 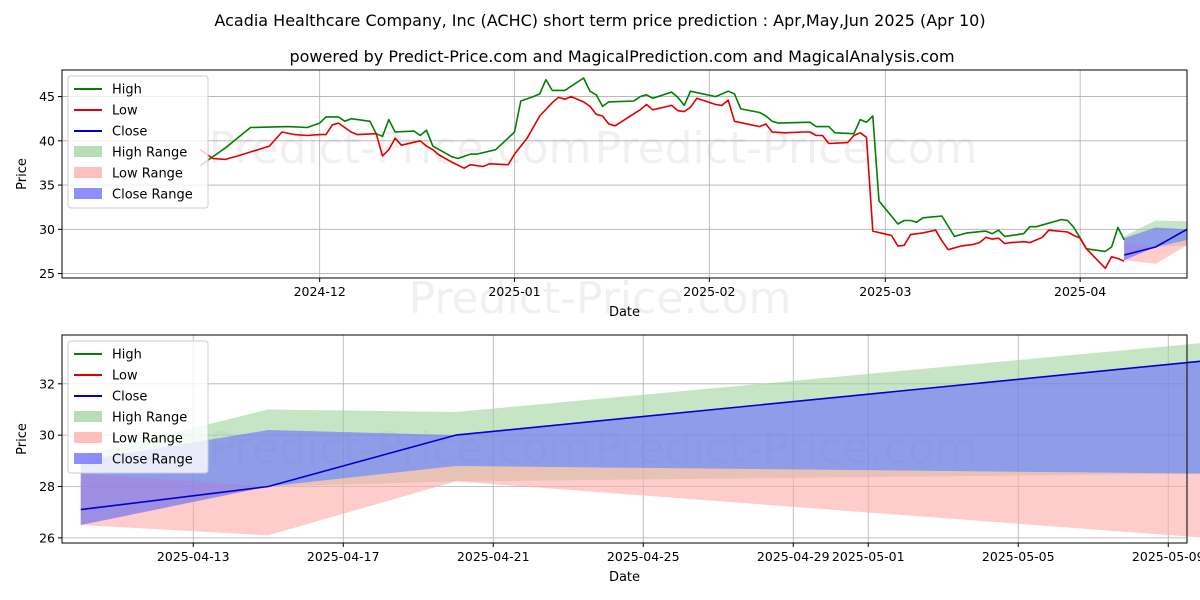 I want to click on x-tick-label: 2025-05-09, so click(x=1166, y=556).